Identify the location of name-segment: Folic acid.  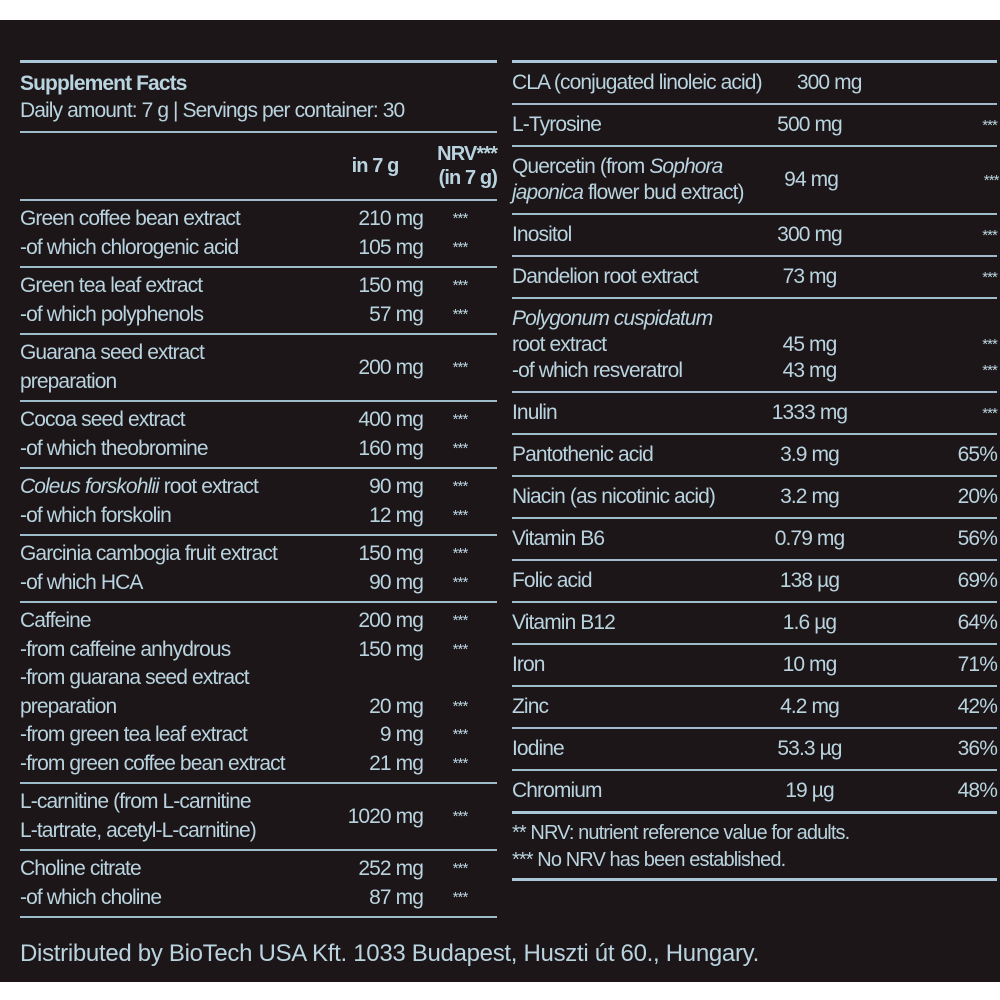
(552, 580).